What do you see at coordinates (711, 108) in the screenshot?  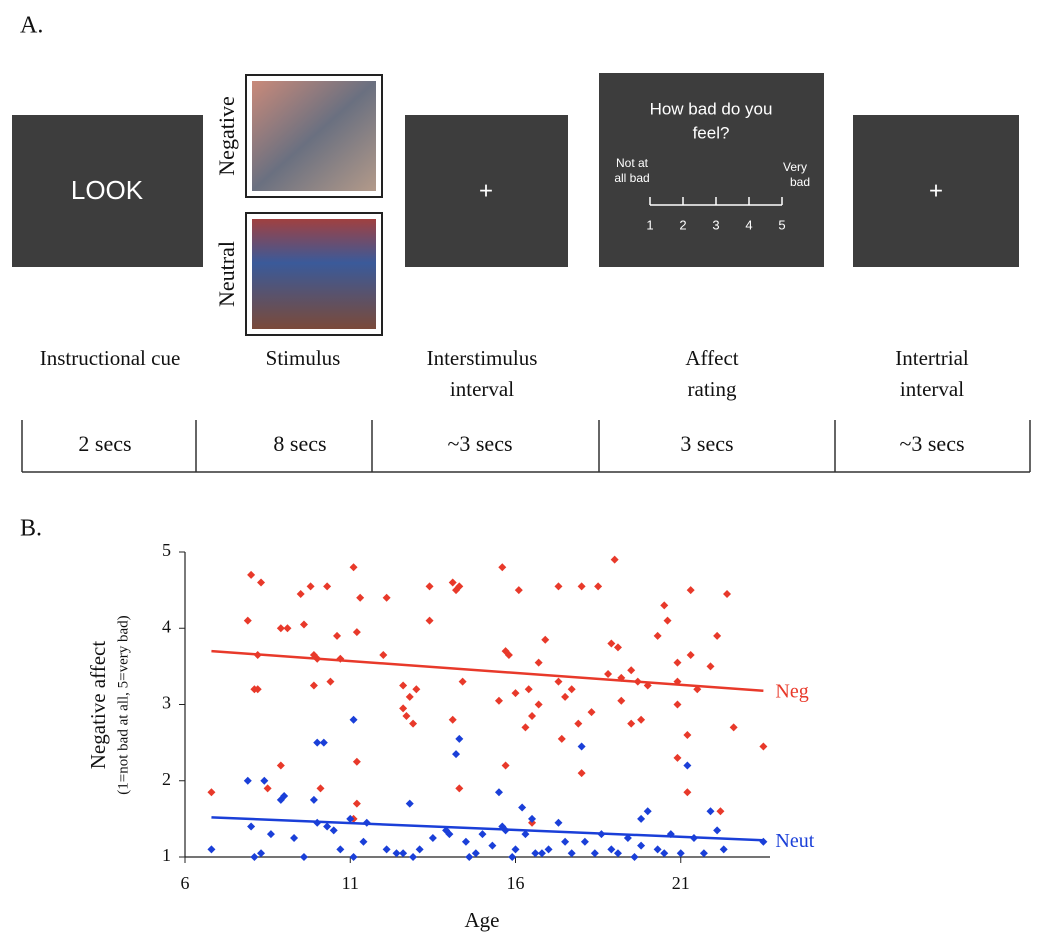 I see `question: How bad do you` at bounding box center [711, 108].